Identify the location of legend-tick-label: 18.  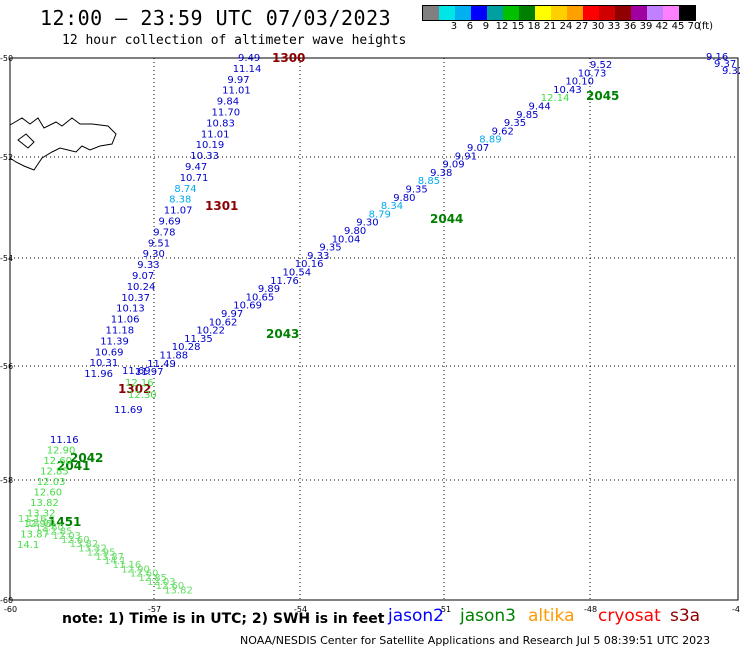
(534, 26).